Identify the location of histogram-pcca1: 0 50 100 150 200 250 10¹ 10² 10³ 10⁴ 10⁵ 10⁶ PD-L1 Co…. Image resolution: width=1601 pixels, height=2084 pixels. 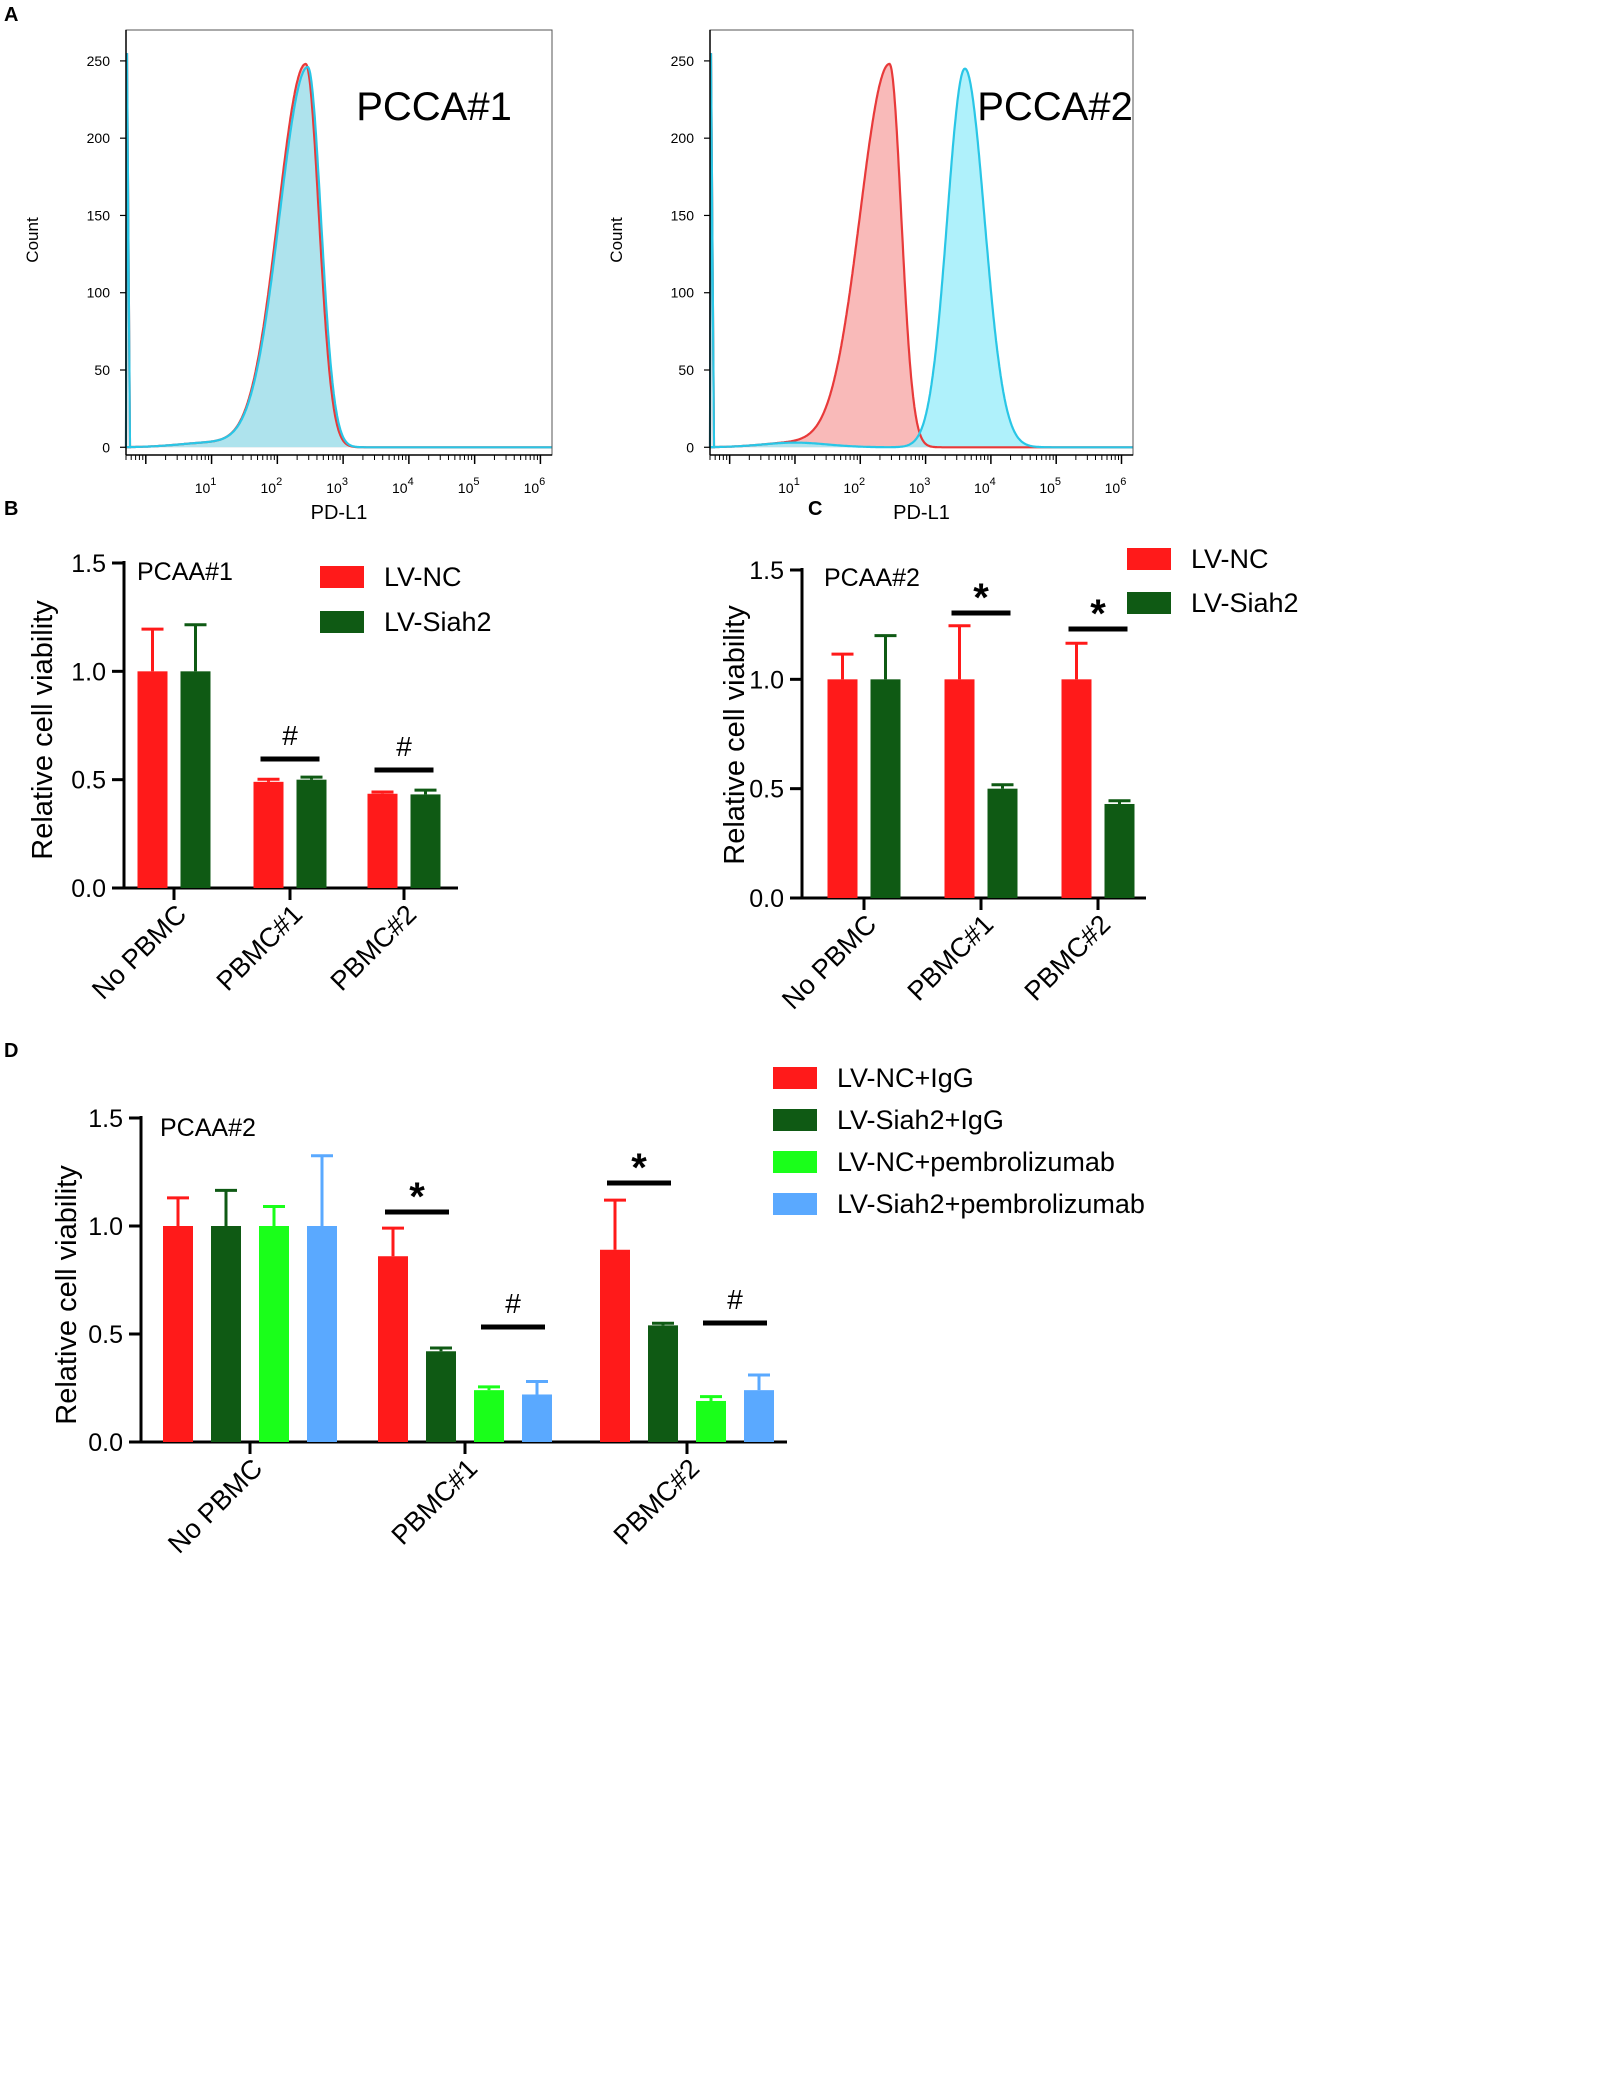
(288, 276).